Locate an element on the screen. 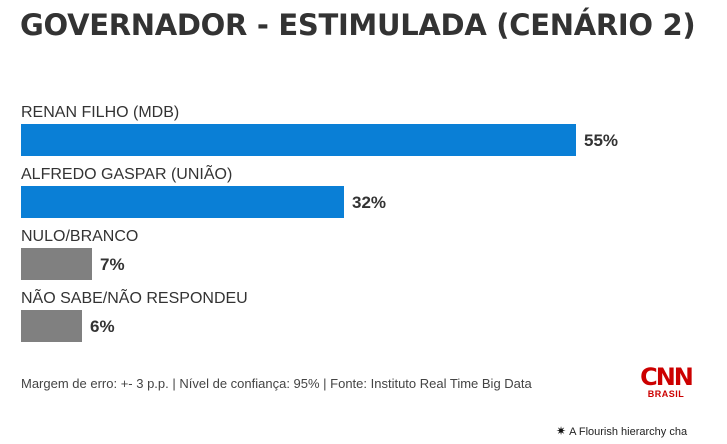 This screenshot has width=727, height=444. bar-label: NULO/BRANCO is located at coordinates (80, 236).